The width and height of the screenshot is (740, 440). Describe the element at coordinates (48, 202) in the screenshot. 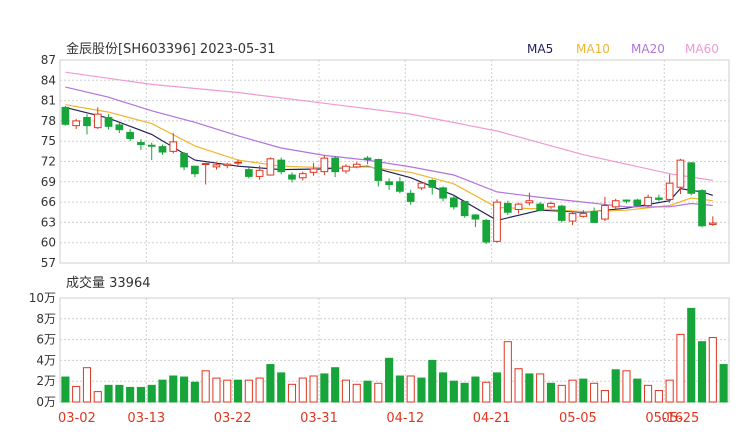

I see `price-tick-label: 66` at that location.